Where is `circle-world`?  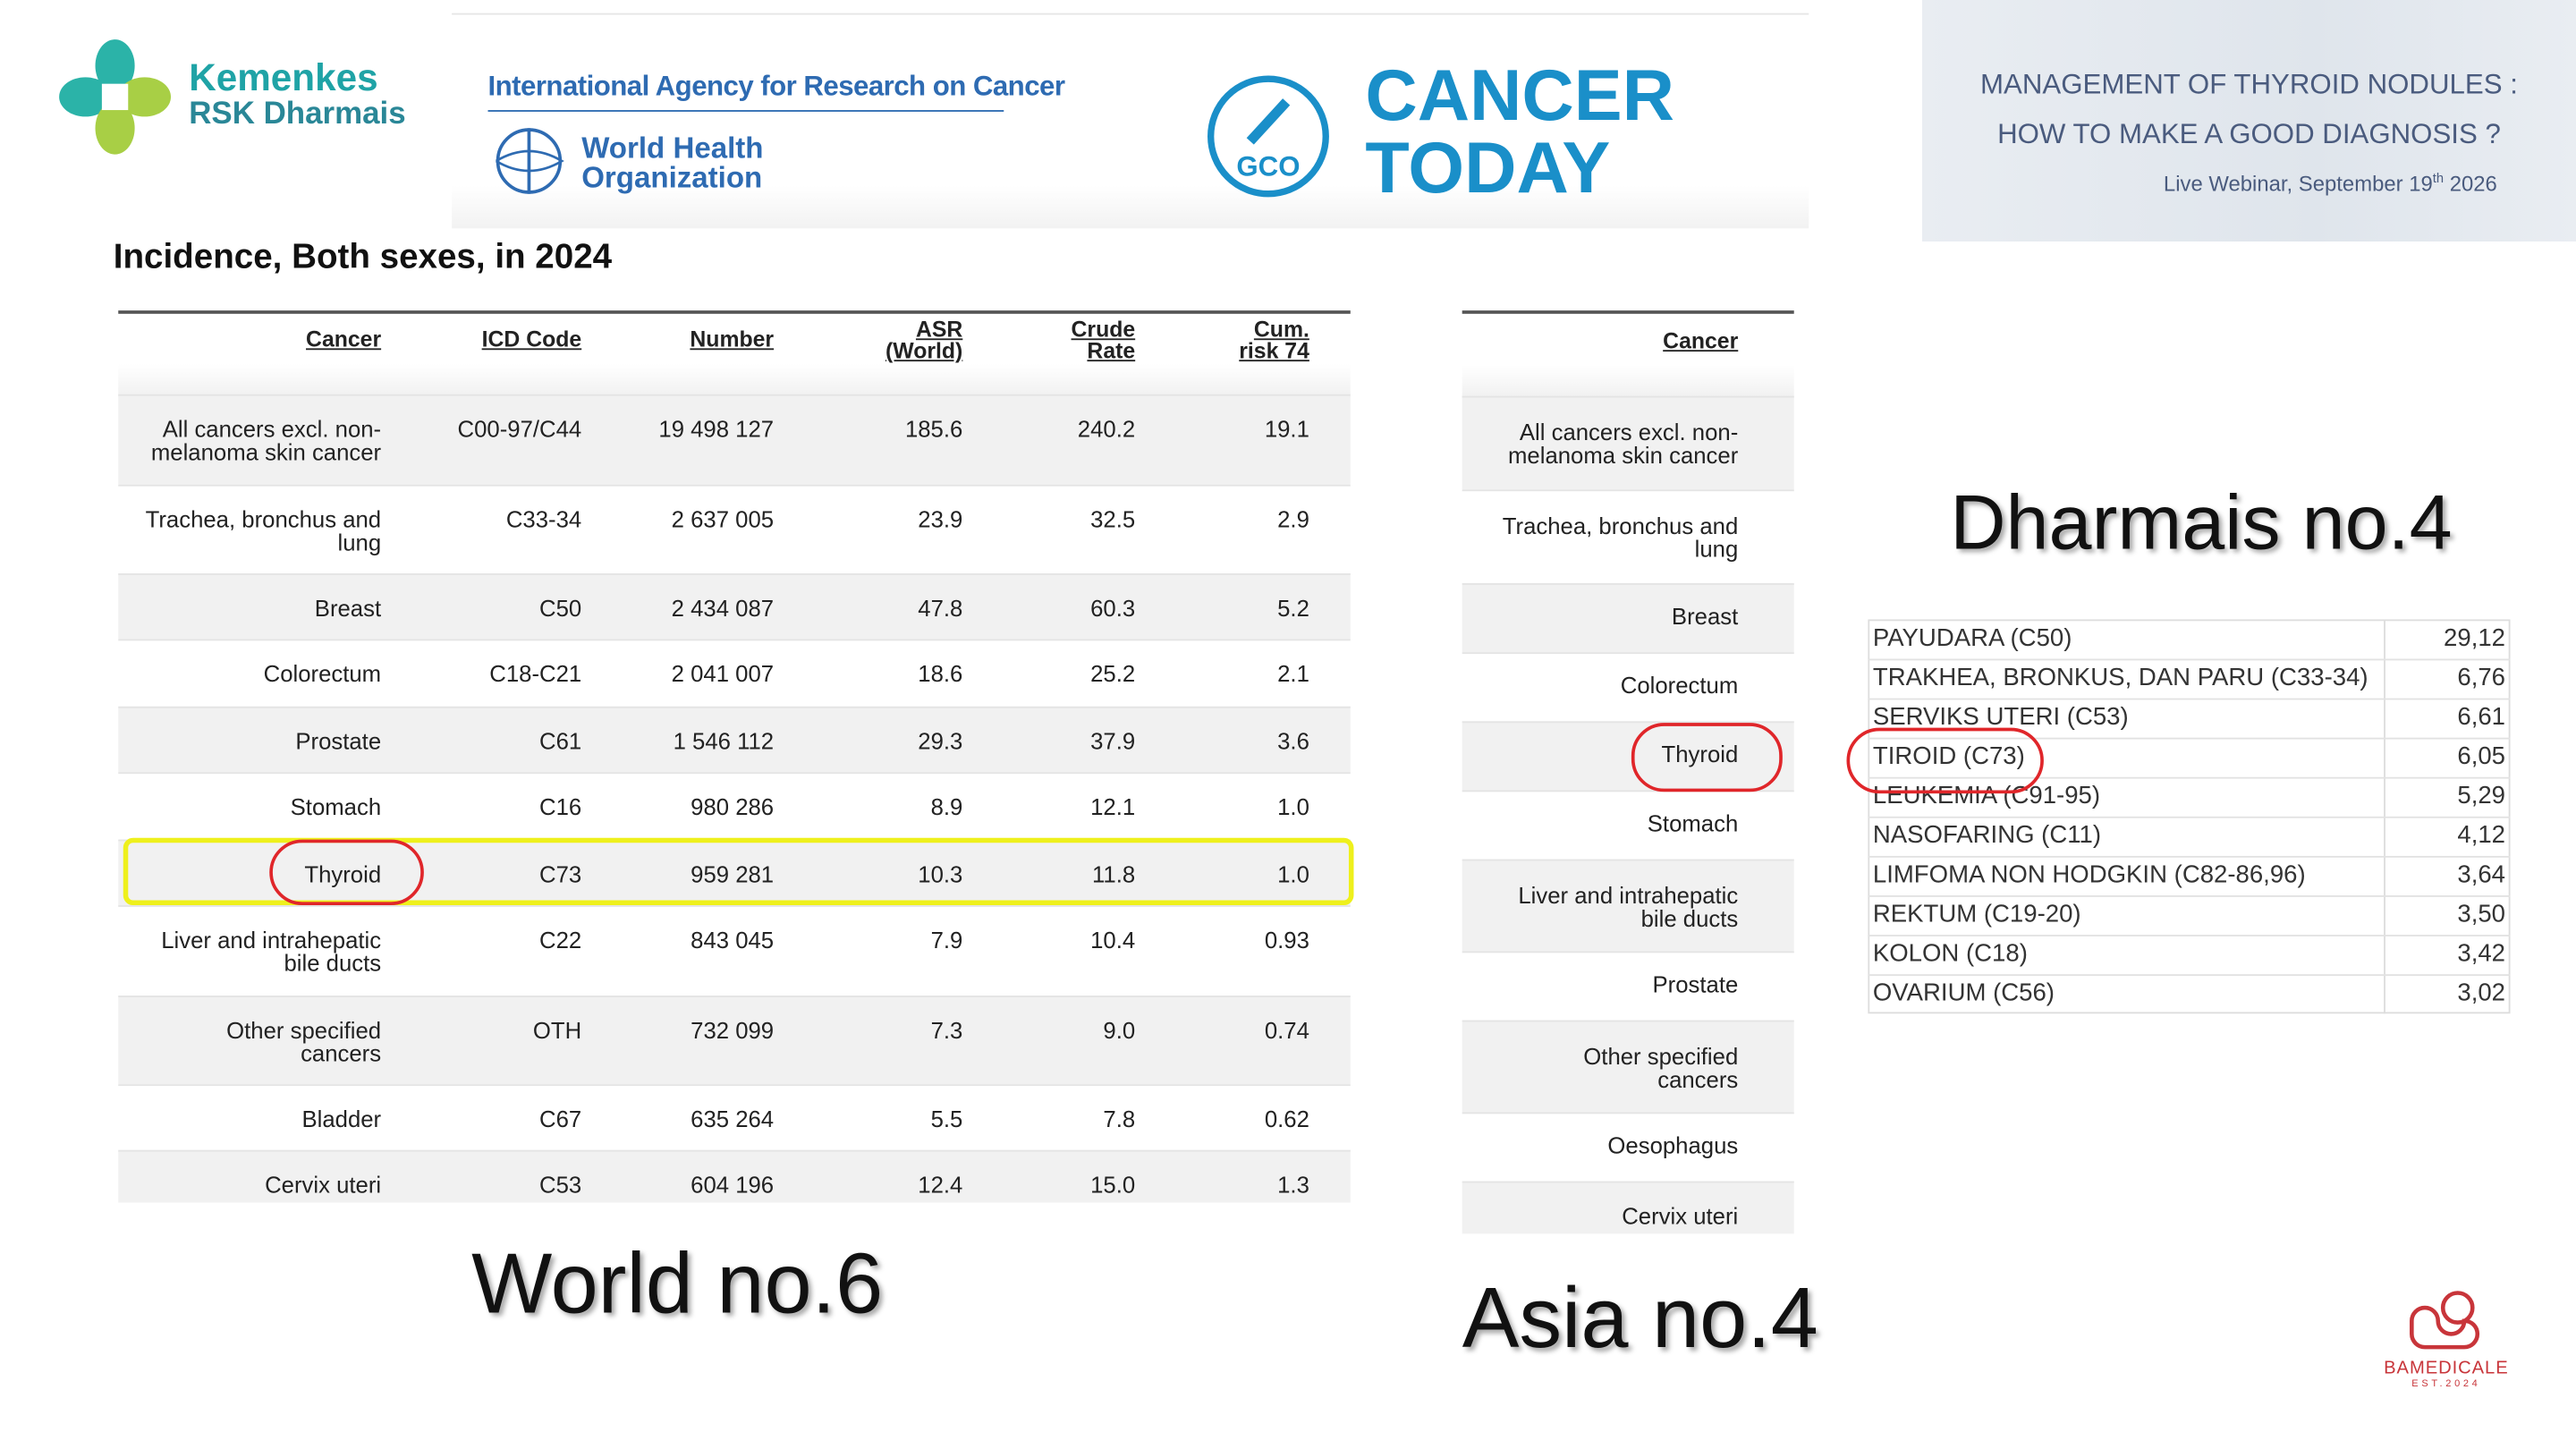
circle-world is located at coordinates (346, 872).